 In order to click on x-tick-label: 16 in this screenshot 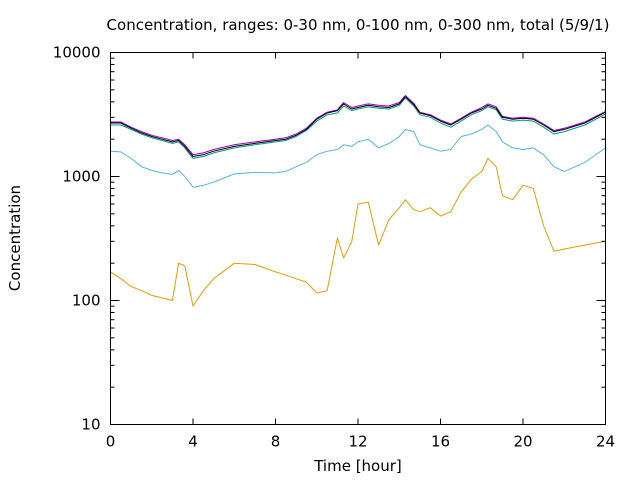, I will do `click(440, 442)`.